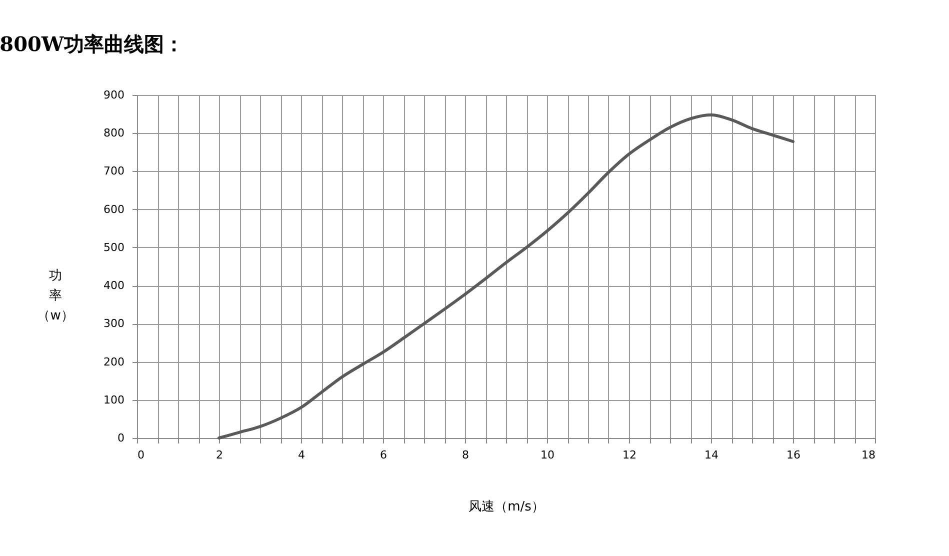 This screenshot has width=949, height=556. Describe the element at coordinates (114, 95) in the screenshot. I see `y-tick-label: 900` at that location.